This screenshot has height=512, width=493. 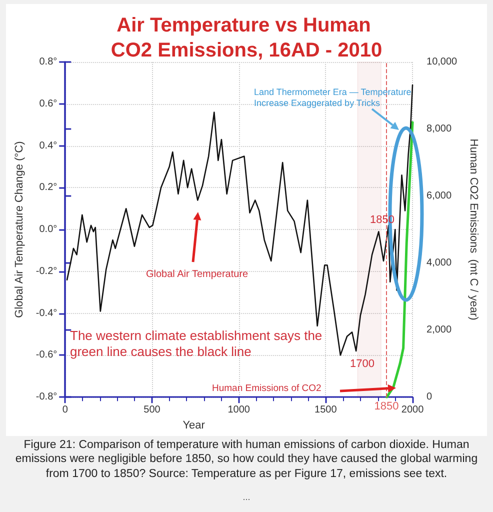 What do you see at coordinates (429, 397) in the screenshot?
I see `y2-tick-label: 0` at bounding box center [429, 397].